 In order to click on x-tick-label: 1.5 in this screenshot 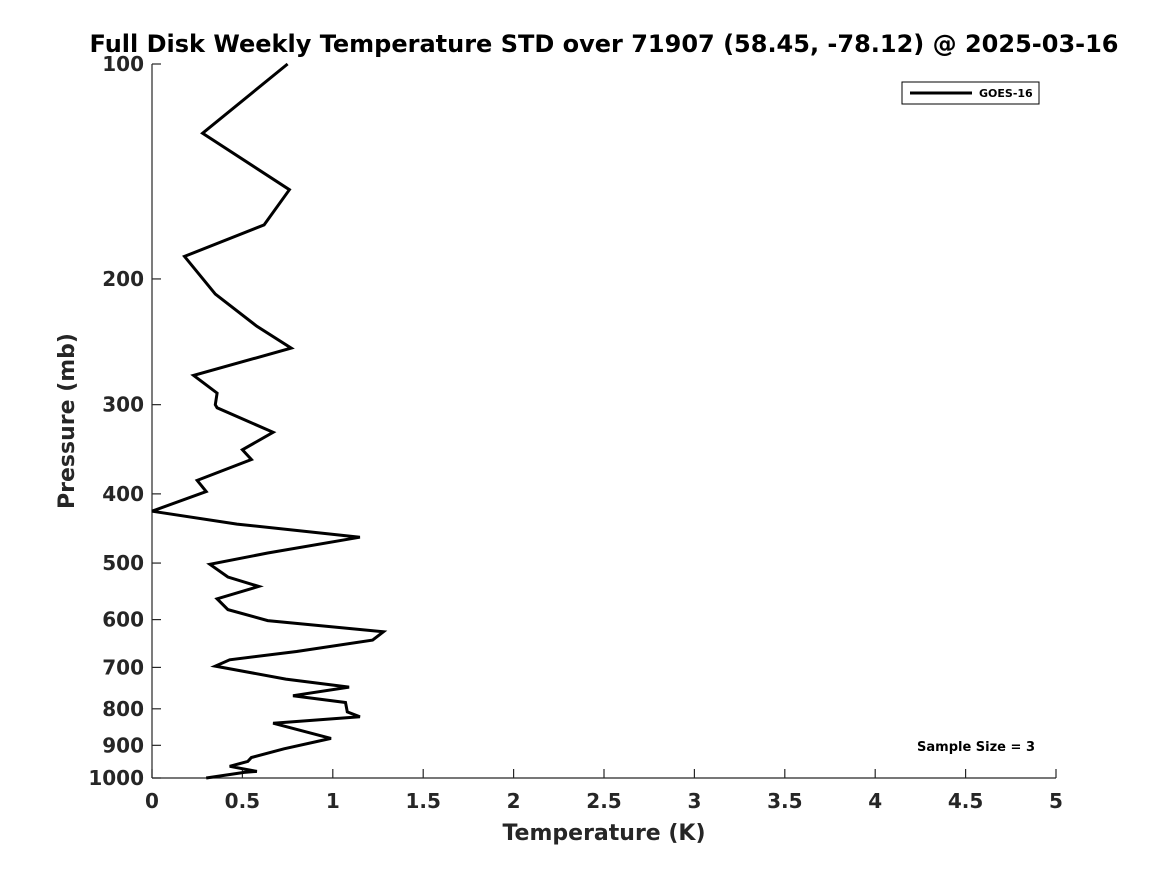, I will do `click(422, 801)`.